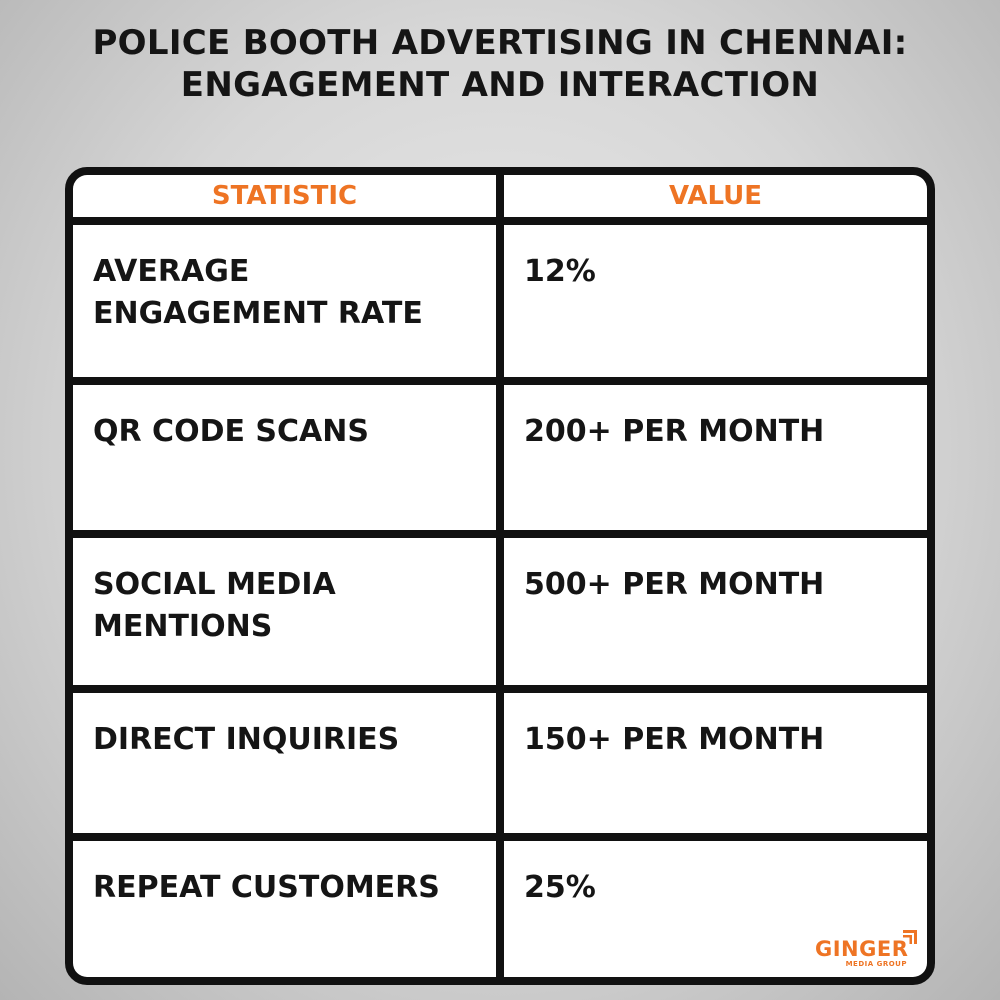 This screenshot has width=1000, height=1000. What do you see at coordinates (715, 763) in the screenshot?
I see `value-cell: 150+ PER MONTH` at bounding box center [715, 763].